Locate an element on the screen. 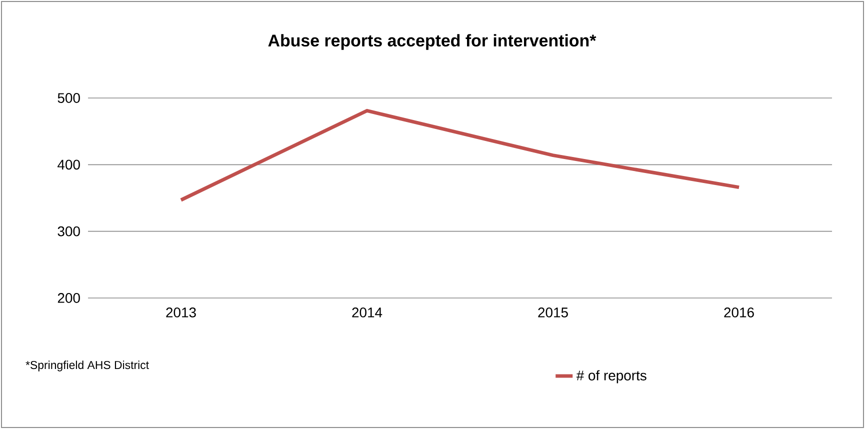  line-series is located at coordinates (460, 155).